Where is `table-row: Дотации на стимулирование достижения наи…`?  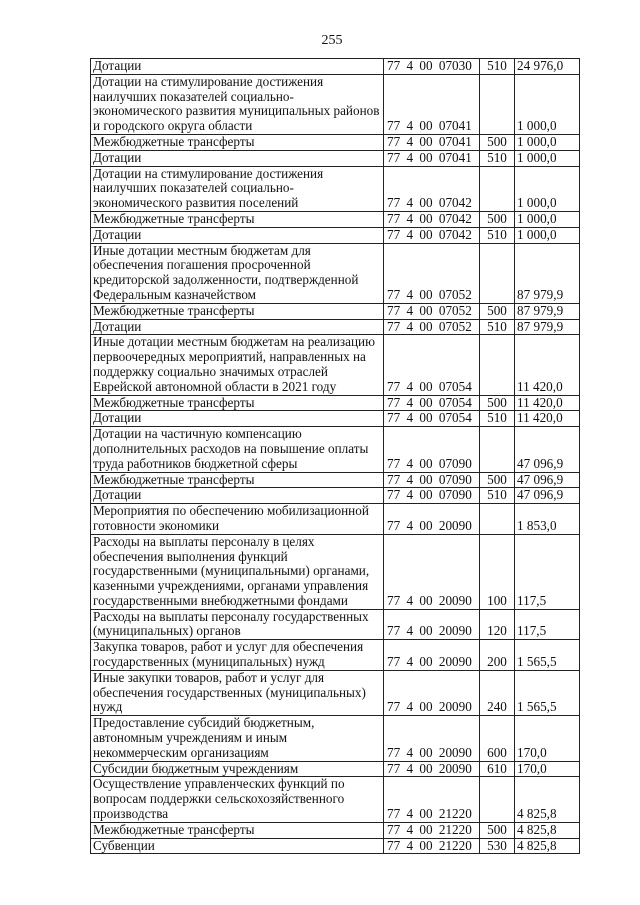
table-row: Дотации на стимулирование достижения наи… is located at coordinates (335, 188).